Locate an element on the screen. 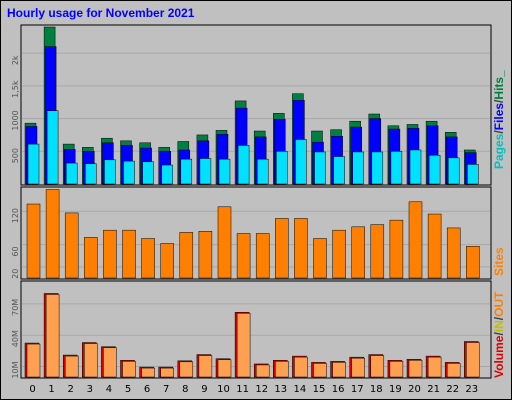  x-tick-label: 20 is located at coordinates (414, 389).